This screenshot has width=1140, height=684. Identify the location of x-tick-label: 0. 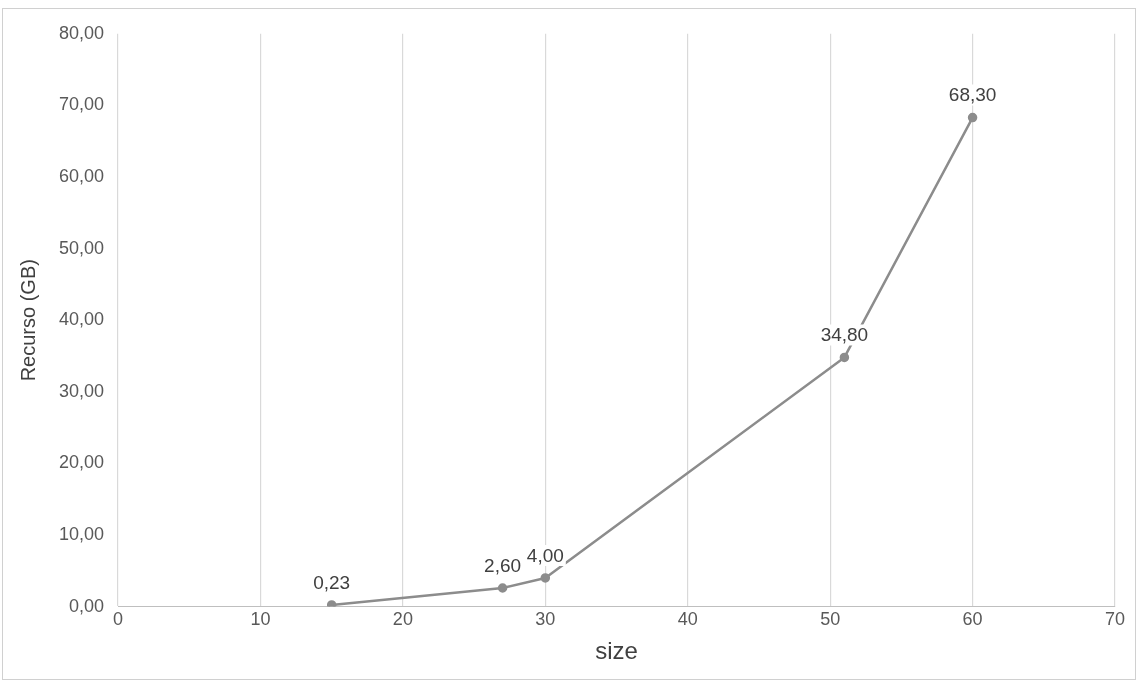
(118, 619).